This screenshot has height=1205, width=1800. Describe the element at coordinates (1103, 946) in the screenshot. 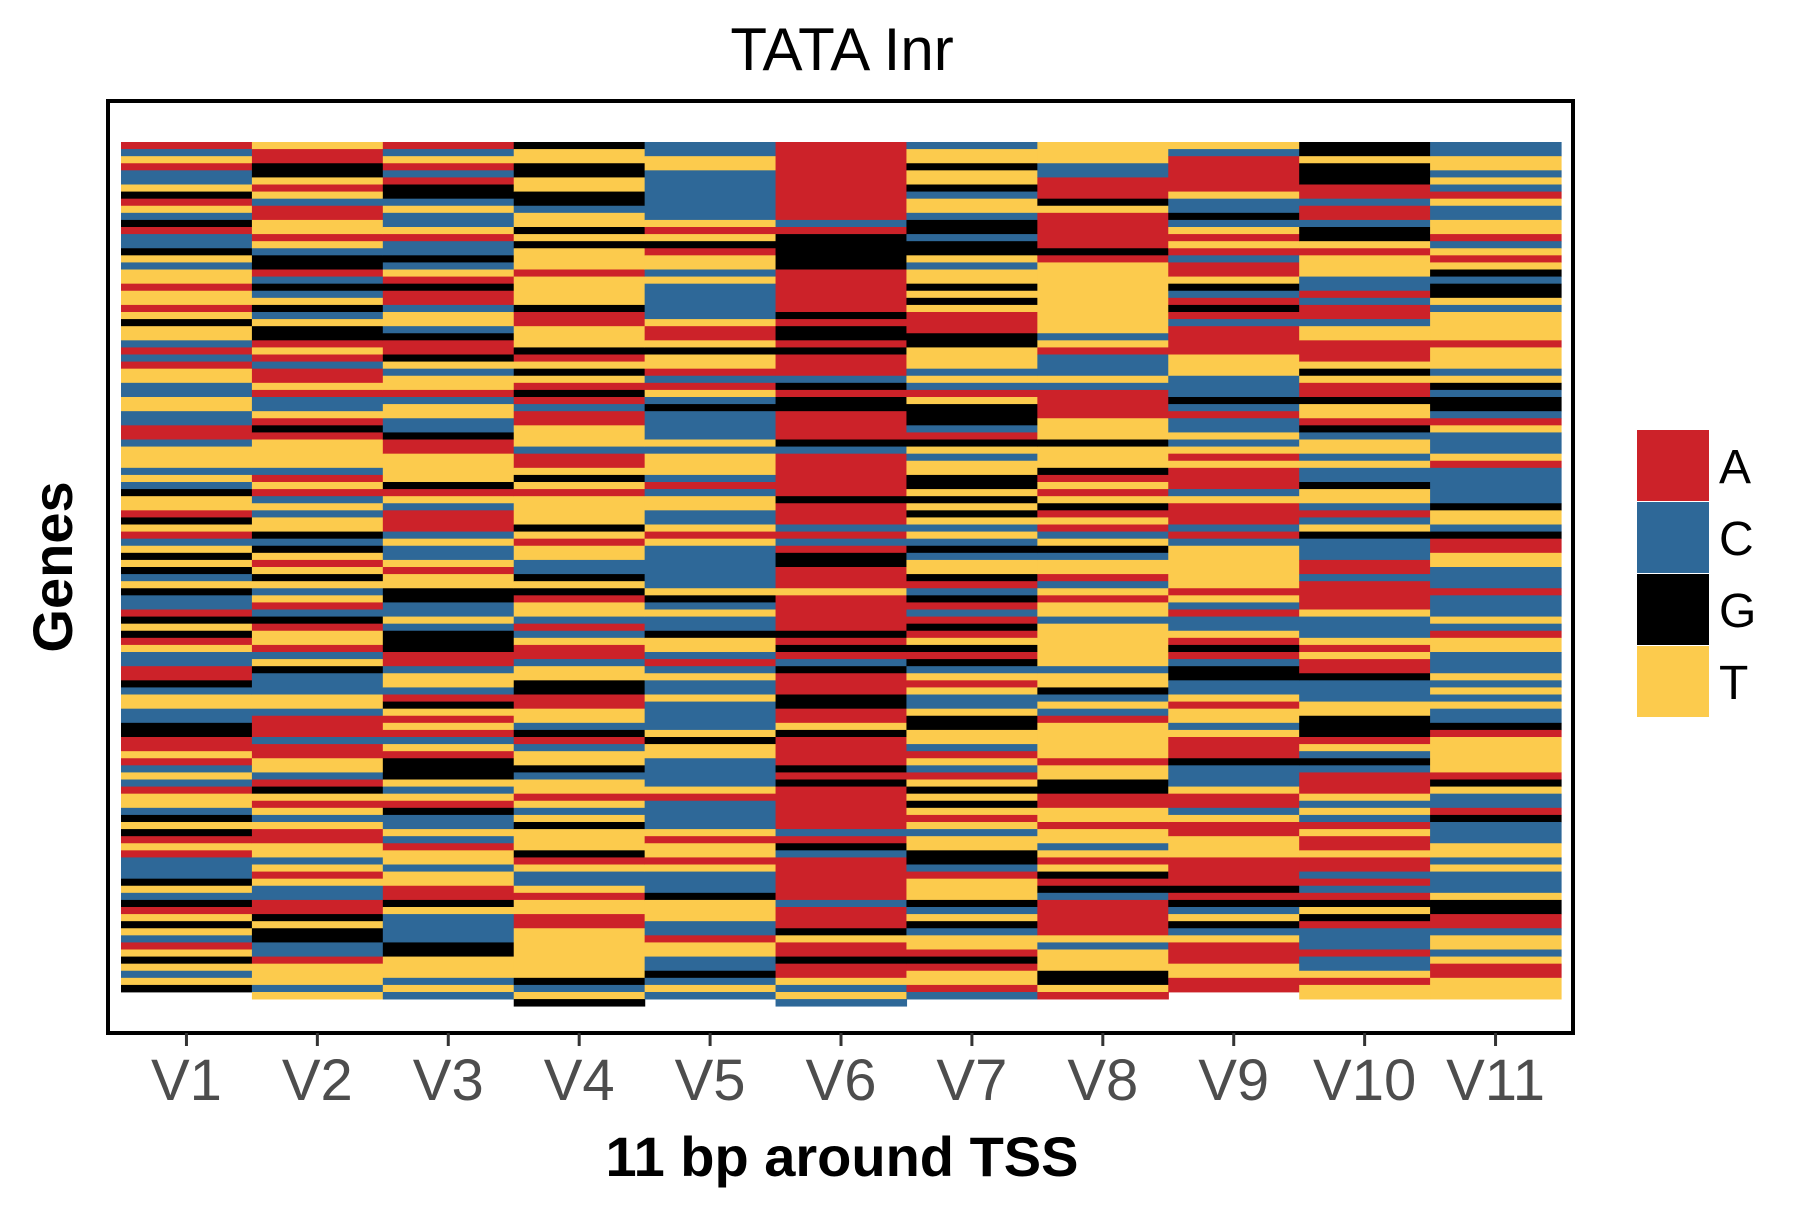

I see `heatmap-cell-V8-C` at that location.